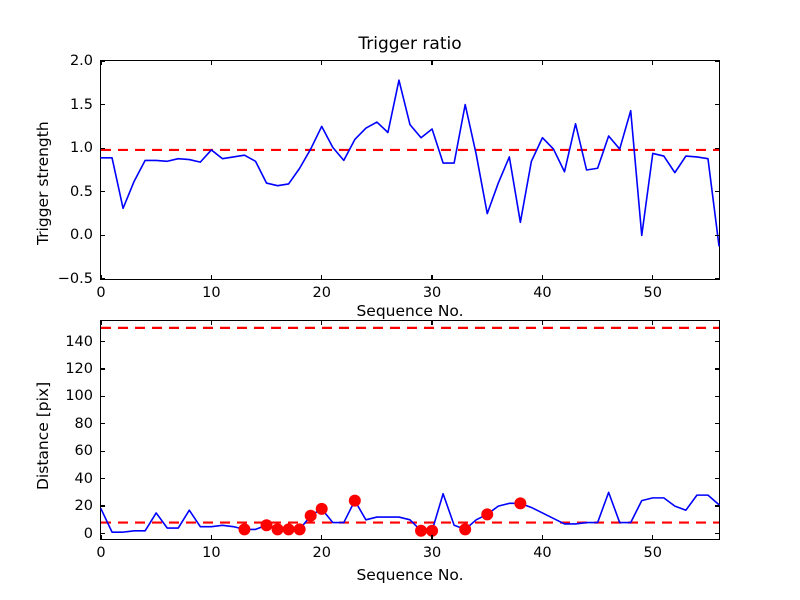 This screenshot has height=600, width=800. What do you see at coordinates (75, 279) in the screenshot?
I see `y-tick-label: −0.5` at bounding box center [75, 279].